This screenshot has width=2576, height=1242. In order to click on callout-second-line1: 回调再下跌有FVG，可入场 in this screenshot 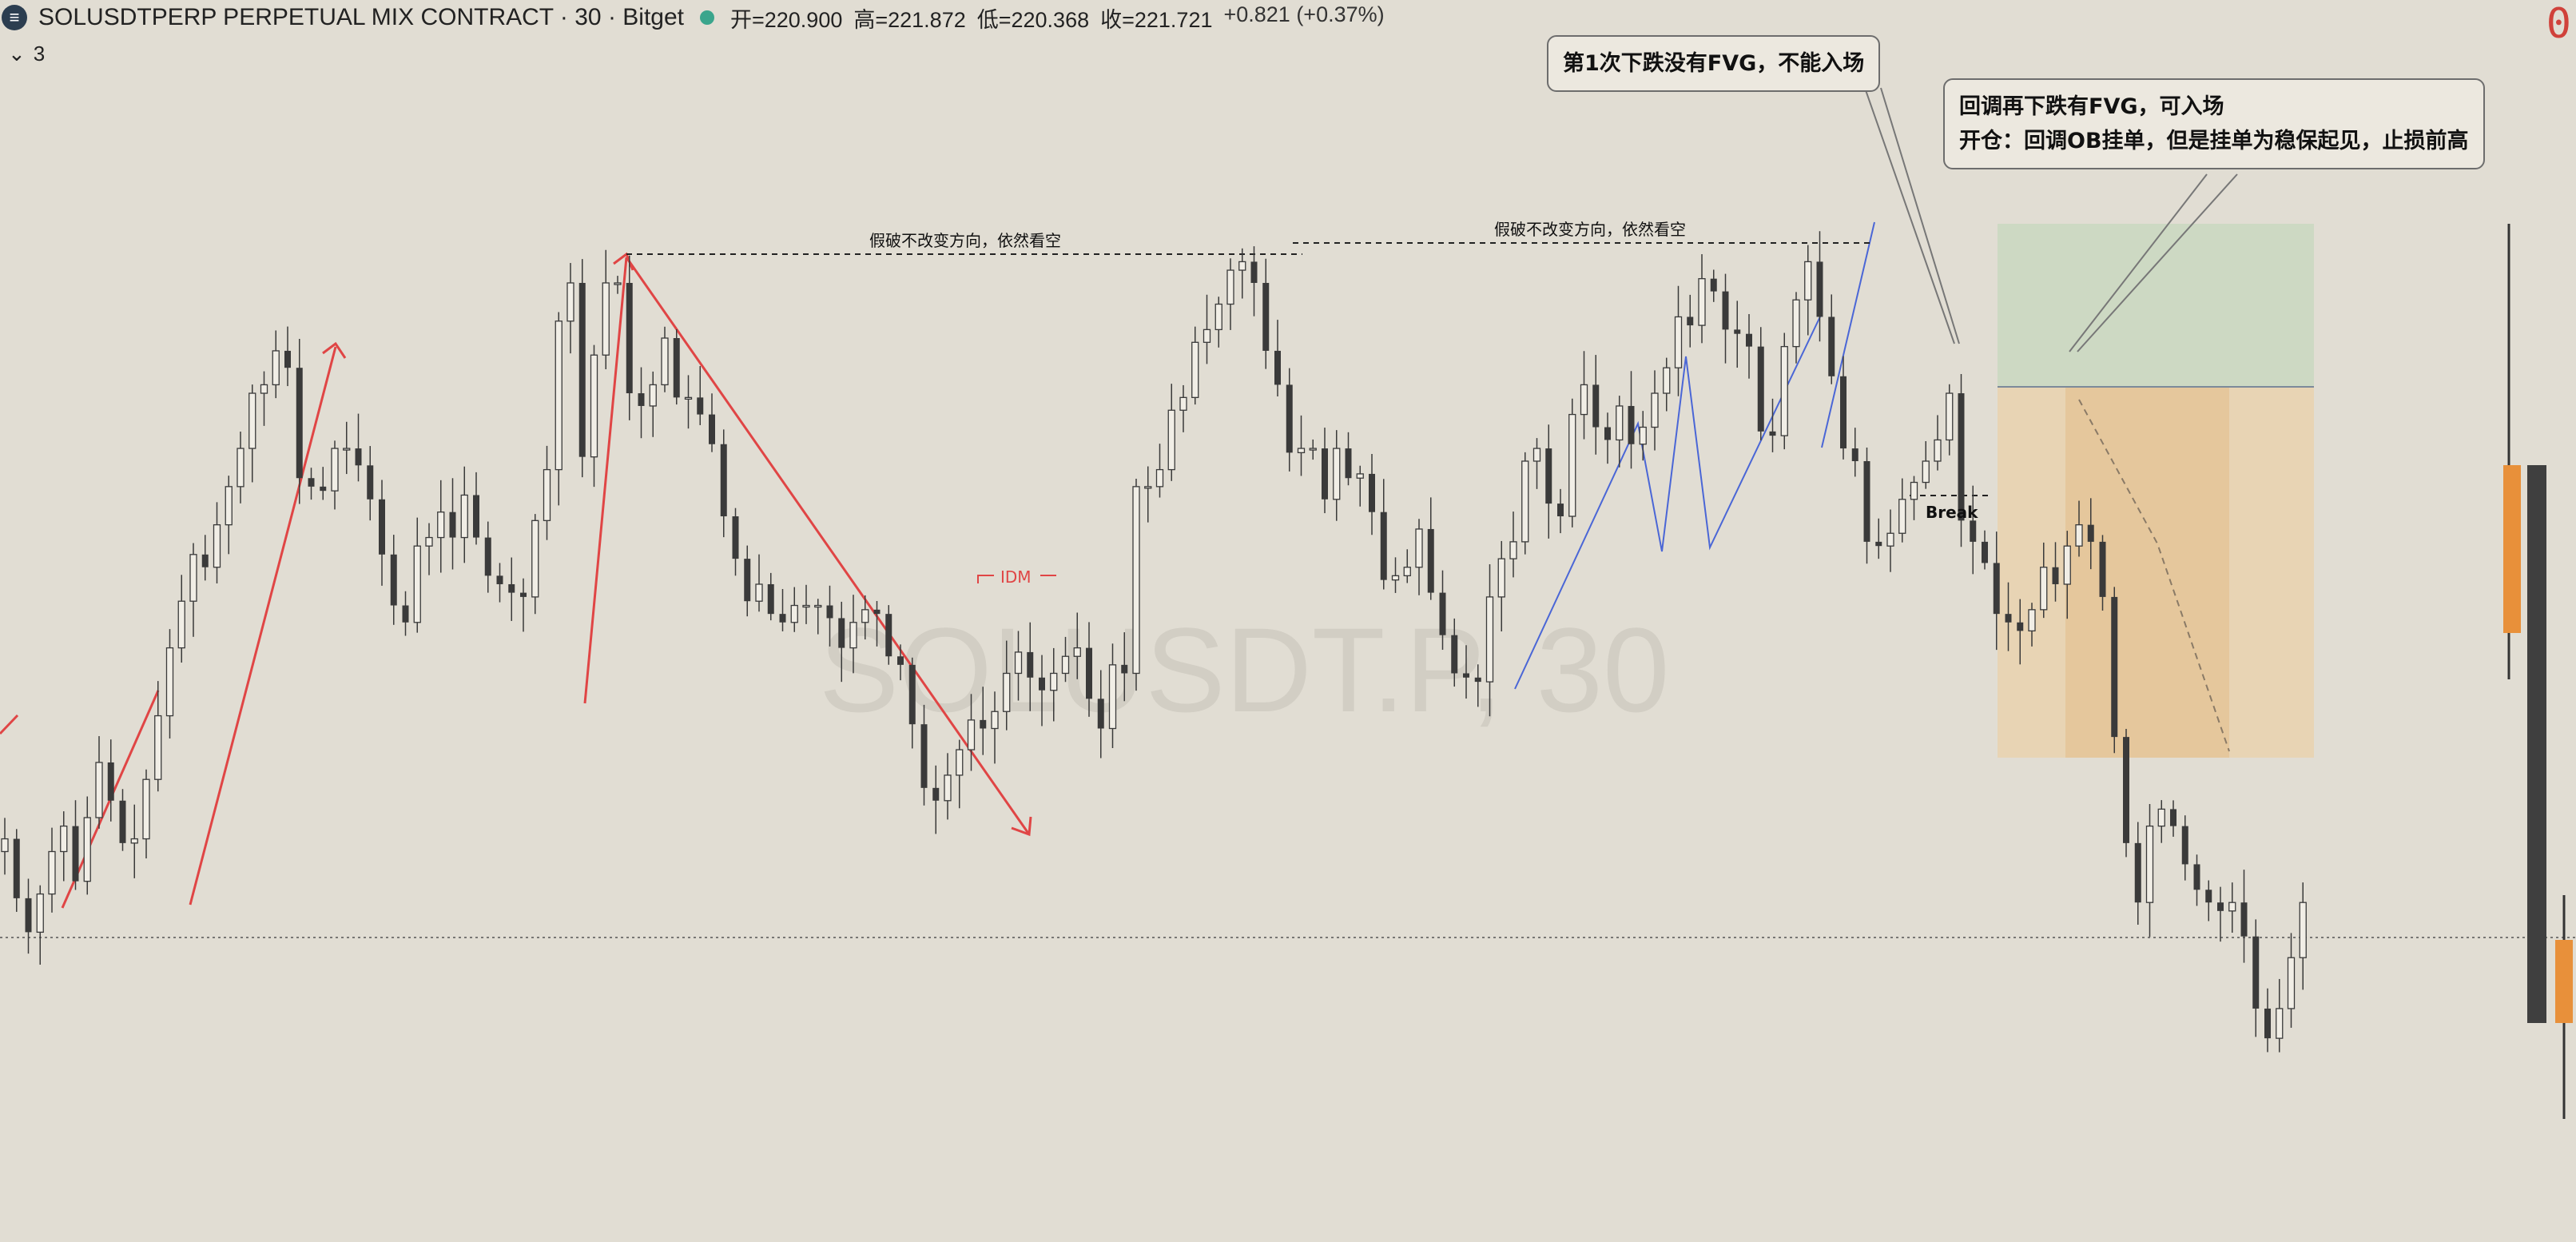, I will do `click(2091, 106)`.